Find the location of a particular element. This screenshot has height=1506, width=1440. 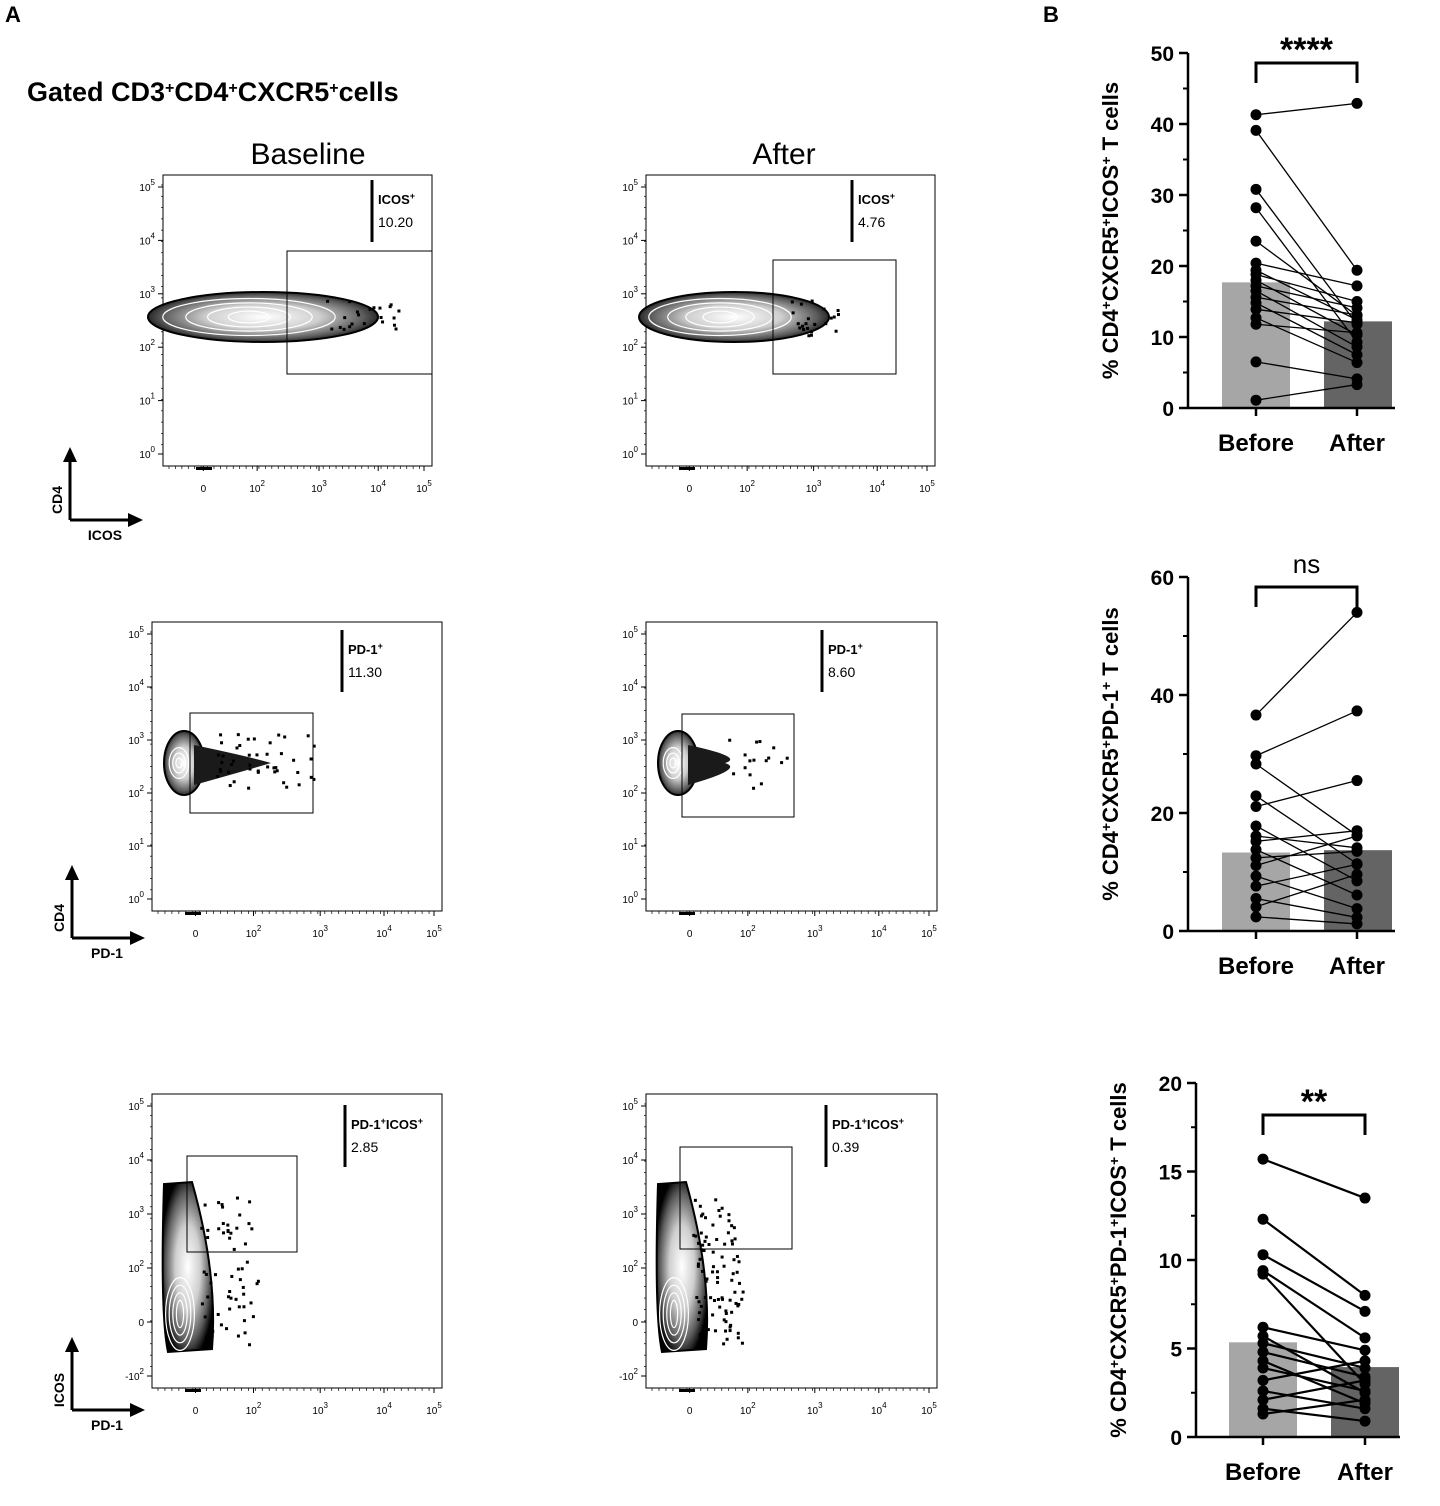

density-contour-outer is located at coordinates (734, 317).